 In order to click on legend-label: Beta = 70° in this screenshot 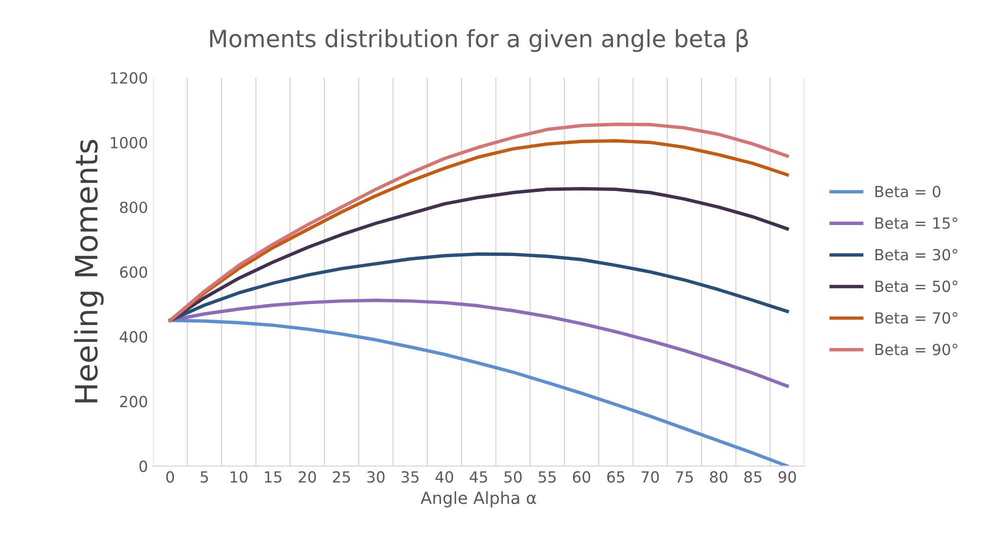, I will do `click(916, 318)`.